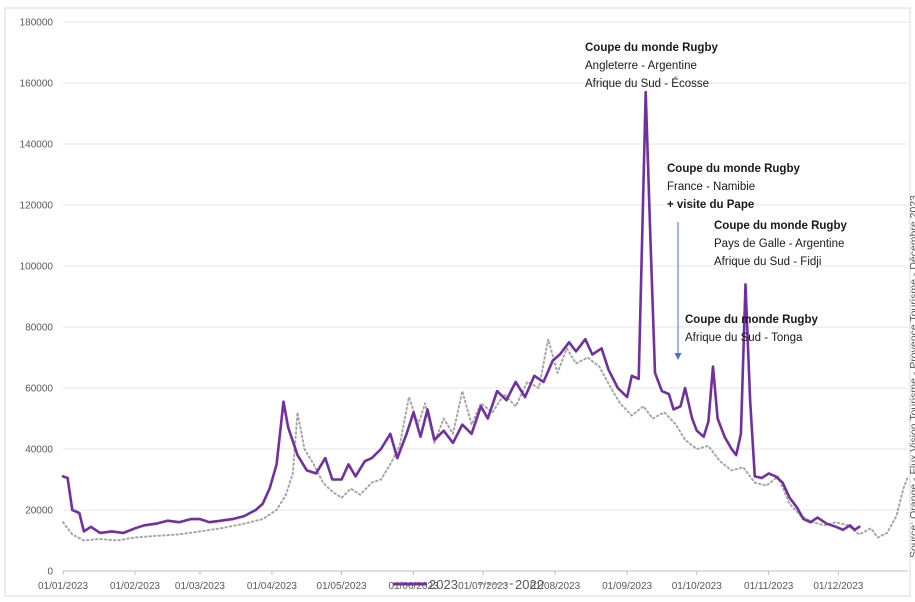 This screenshot has height=602, width=915. What do you see at coordinates (200, 586) in the screenshot?
I see `x-tick-label: 01/03/2023` at bounding box center [200, 586].